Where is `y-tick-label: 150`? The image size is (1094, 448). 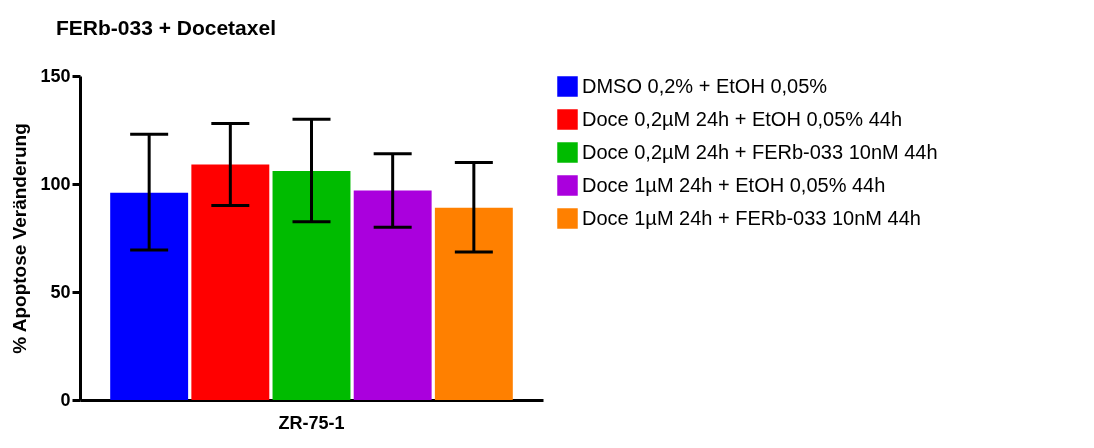
y-tick-label: 150 is located at coordinates (55, 75).